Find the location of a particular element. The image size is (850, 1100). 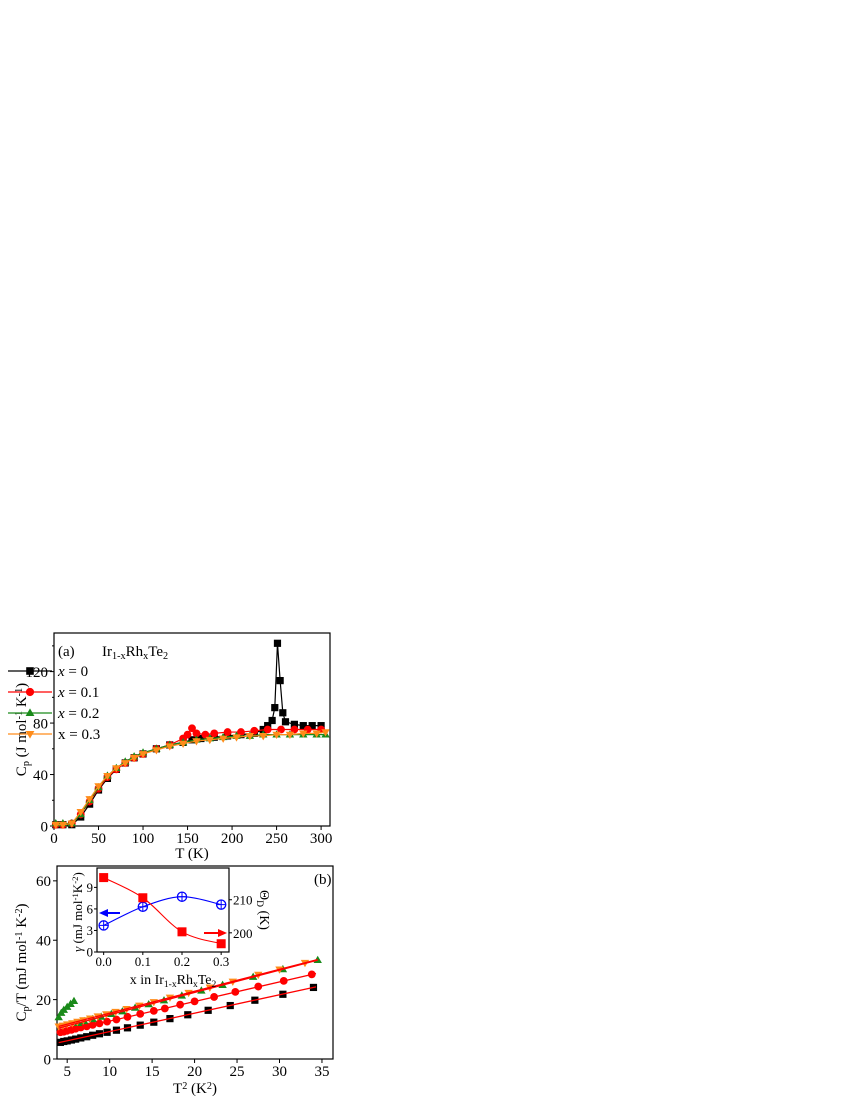

y-tick-label: 80 is located at coordinates (40, 724).